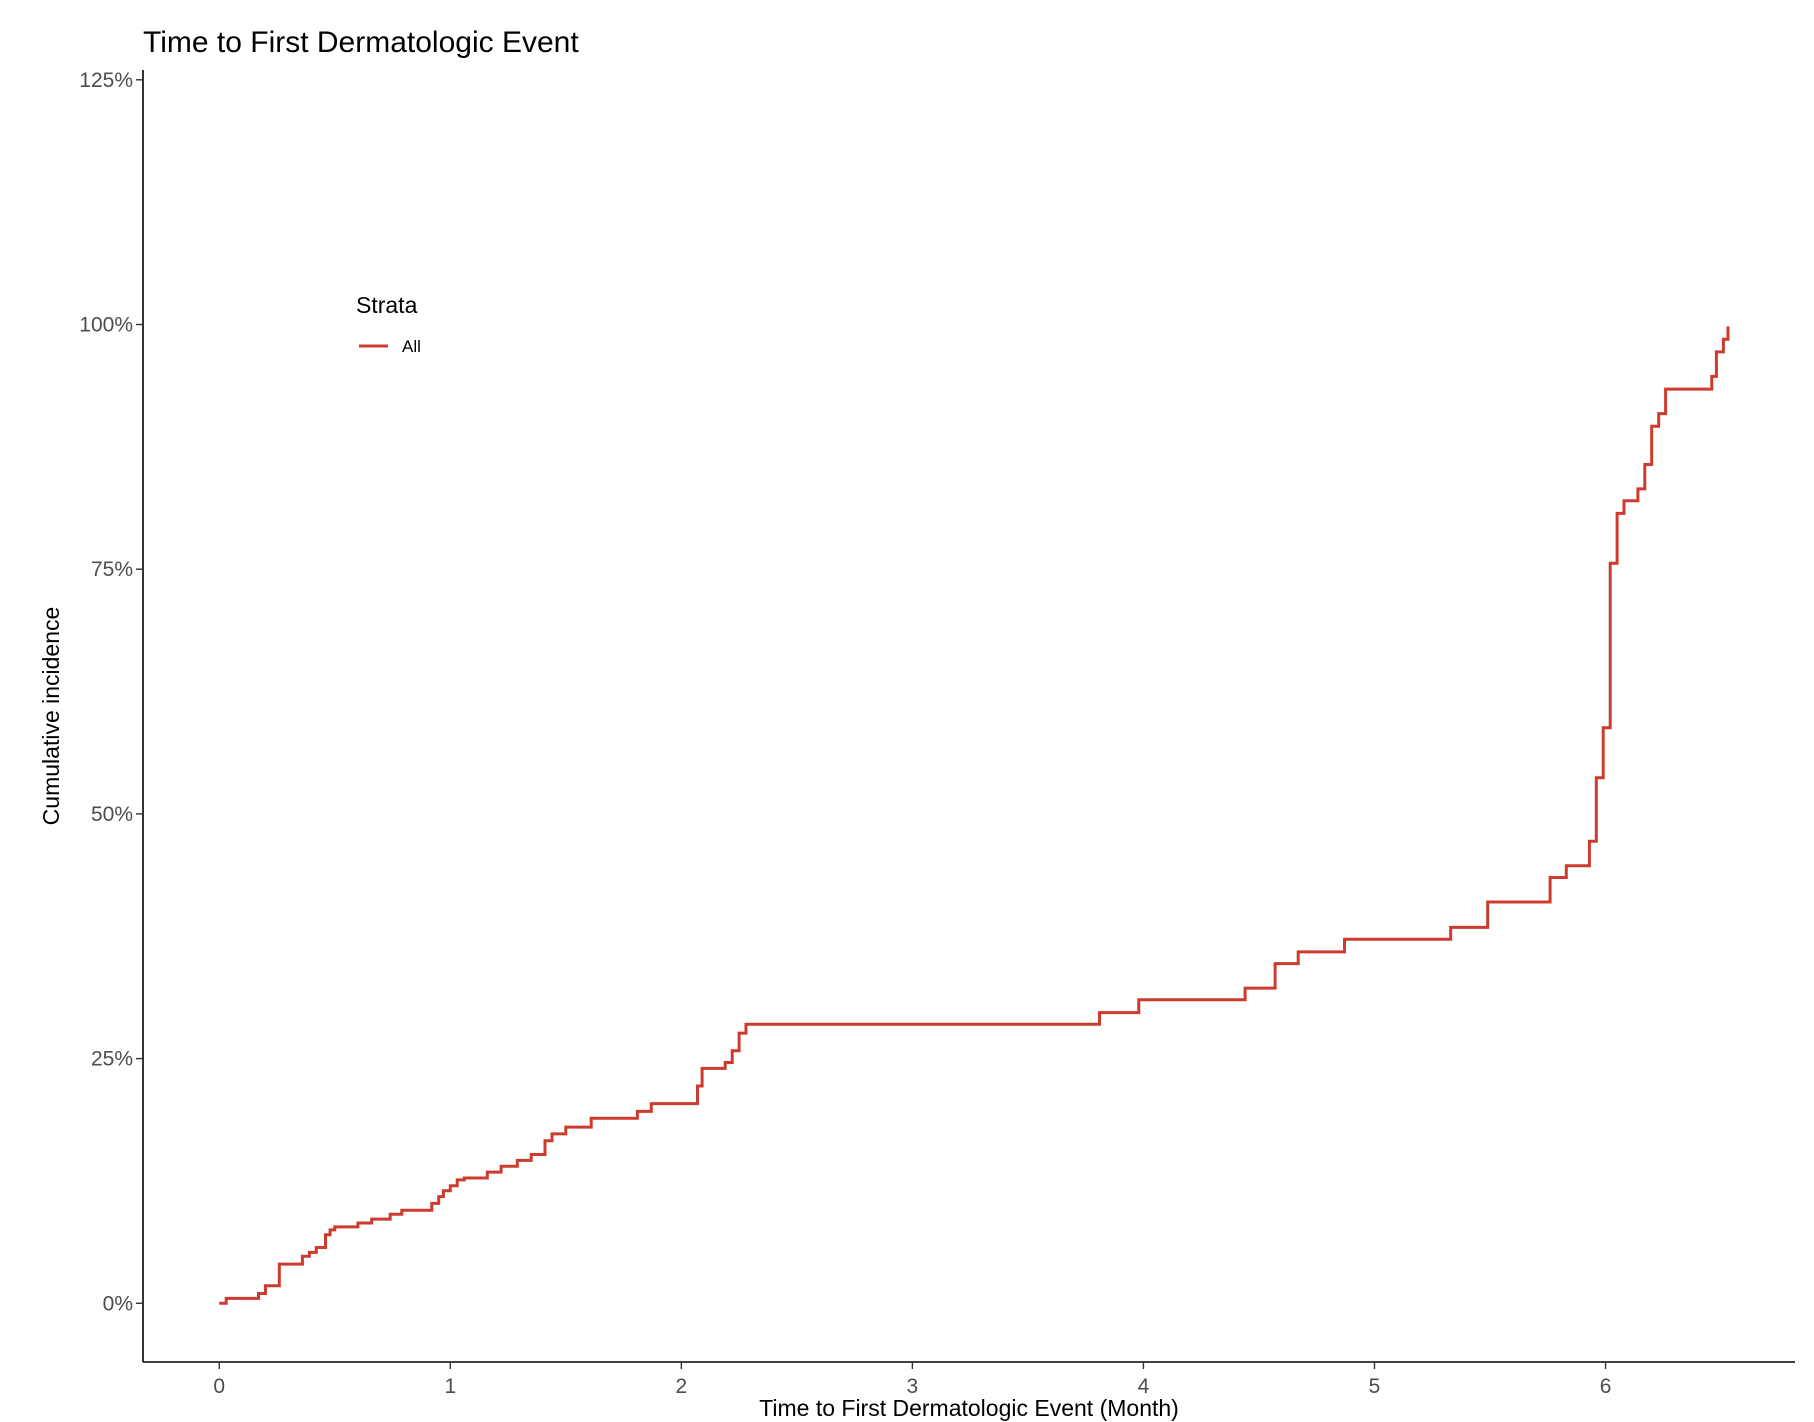  Describe the element at coordinates (913, 1386) in the screenshot. I see `x-tick-label: 3` at that location.